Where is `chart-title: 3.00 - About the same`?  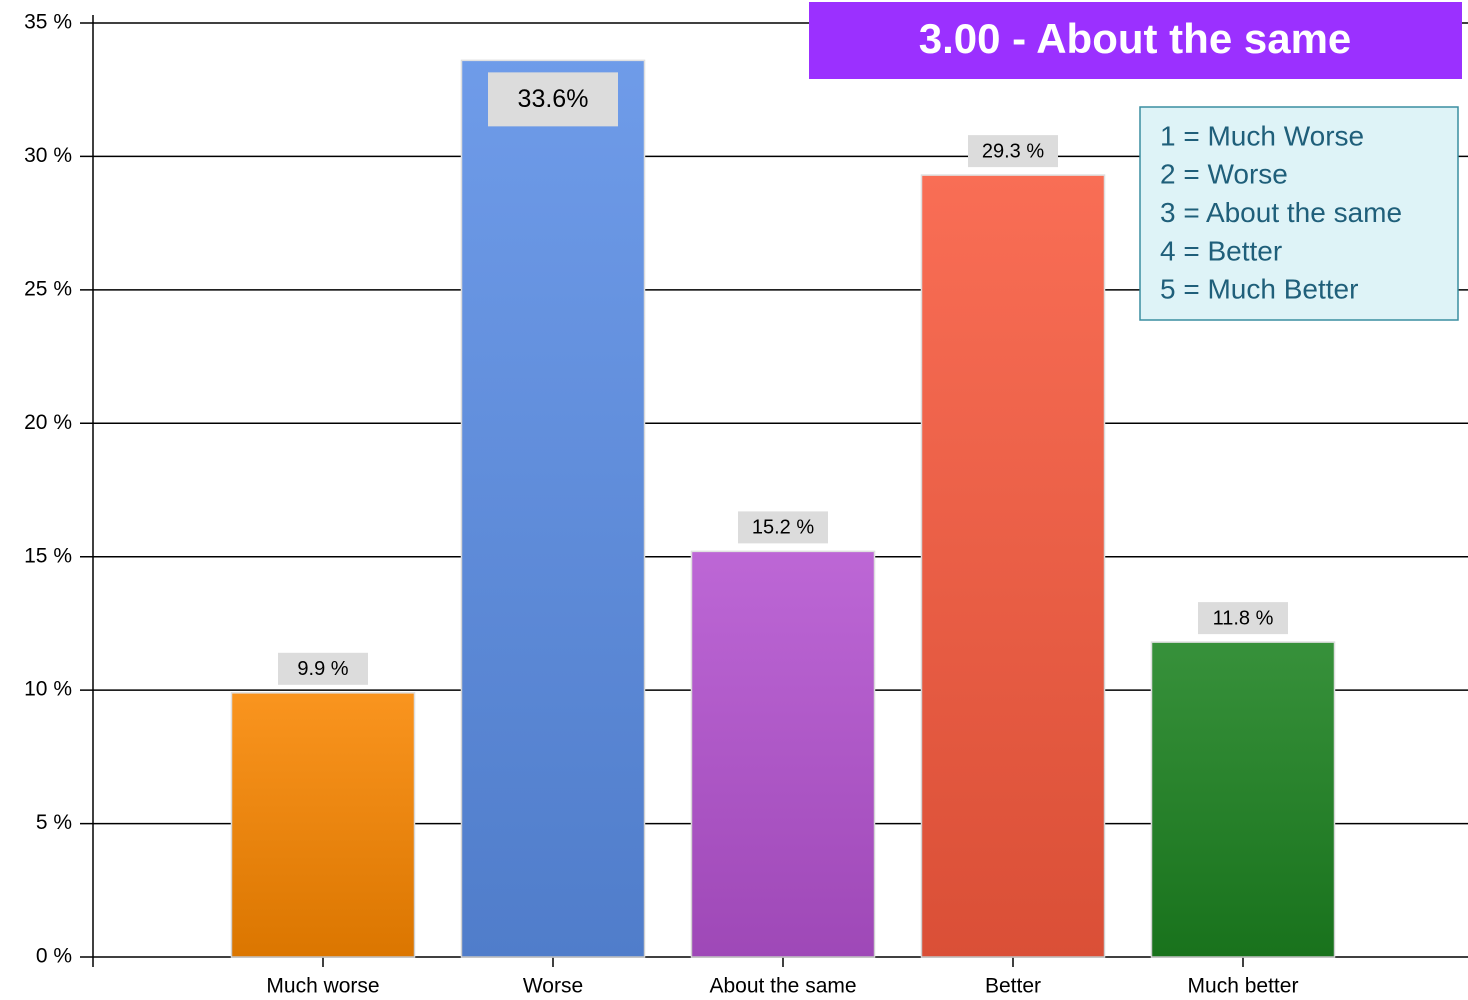
chart-title: 3.00 - About the same is located at coordinates (1135, 38).